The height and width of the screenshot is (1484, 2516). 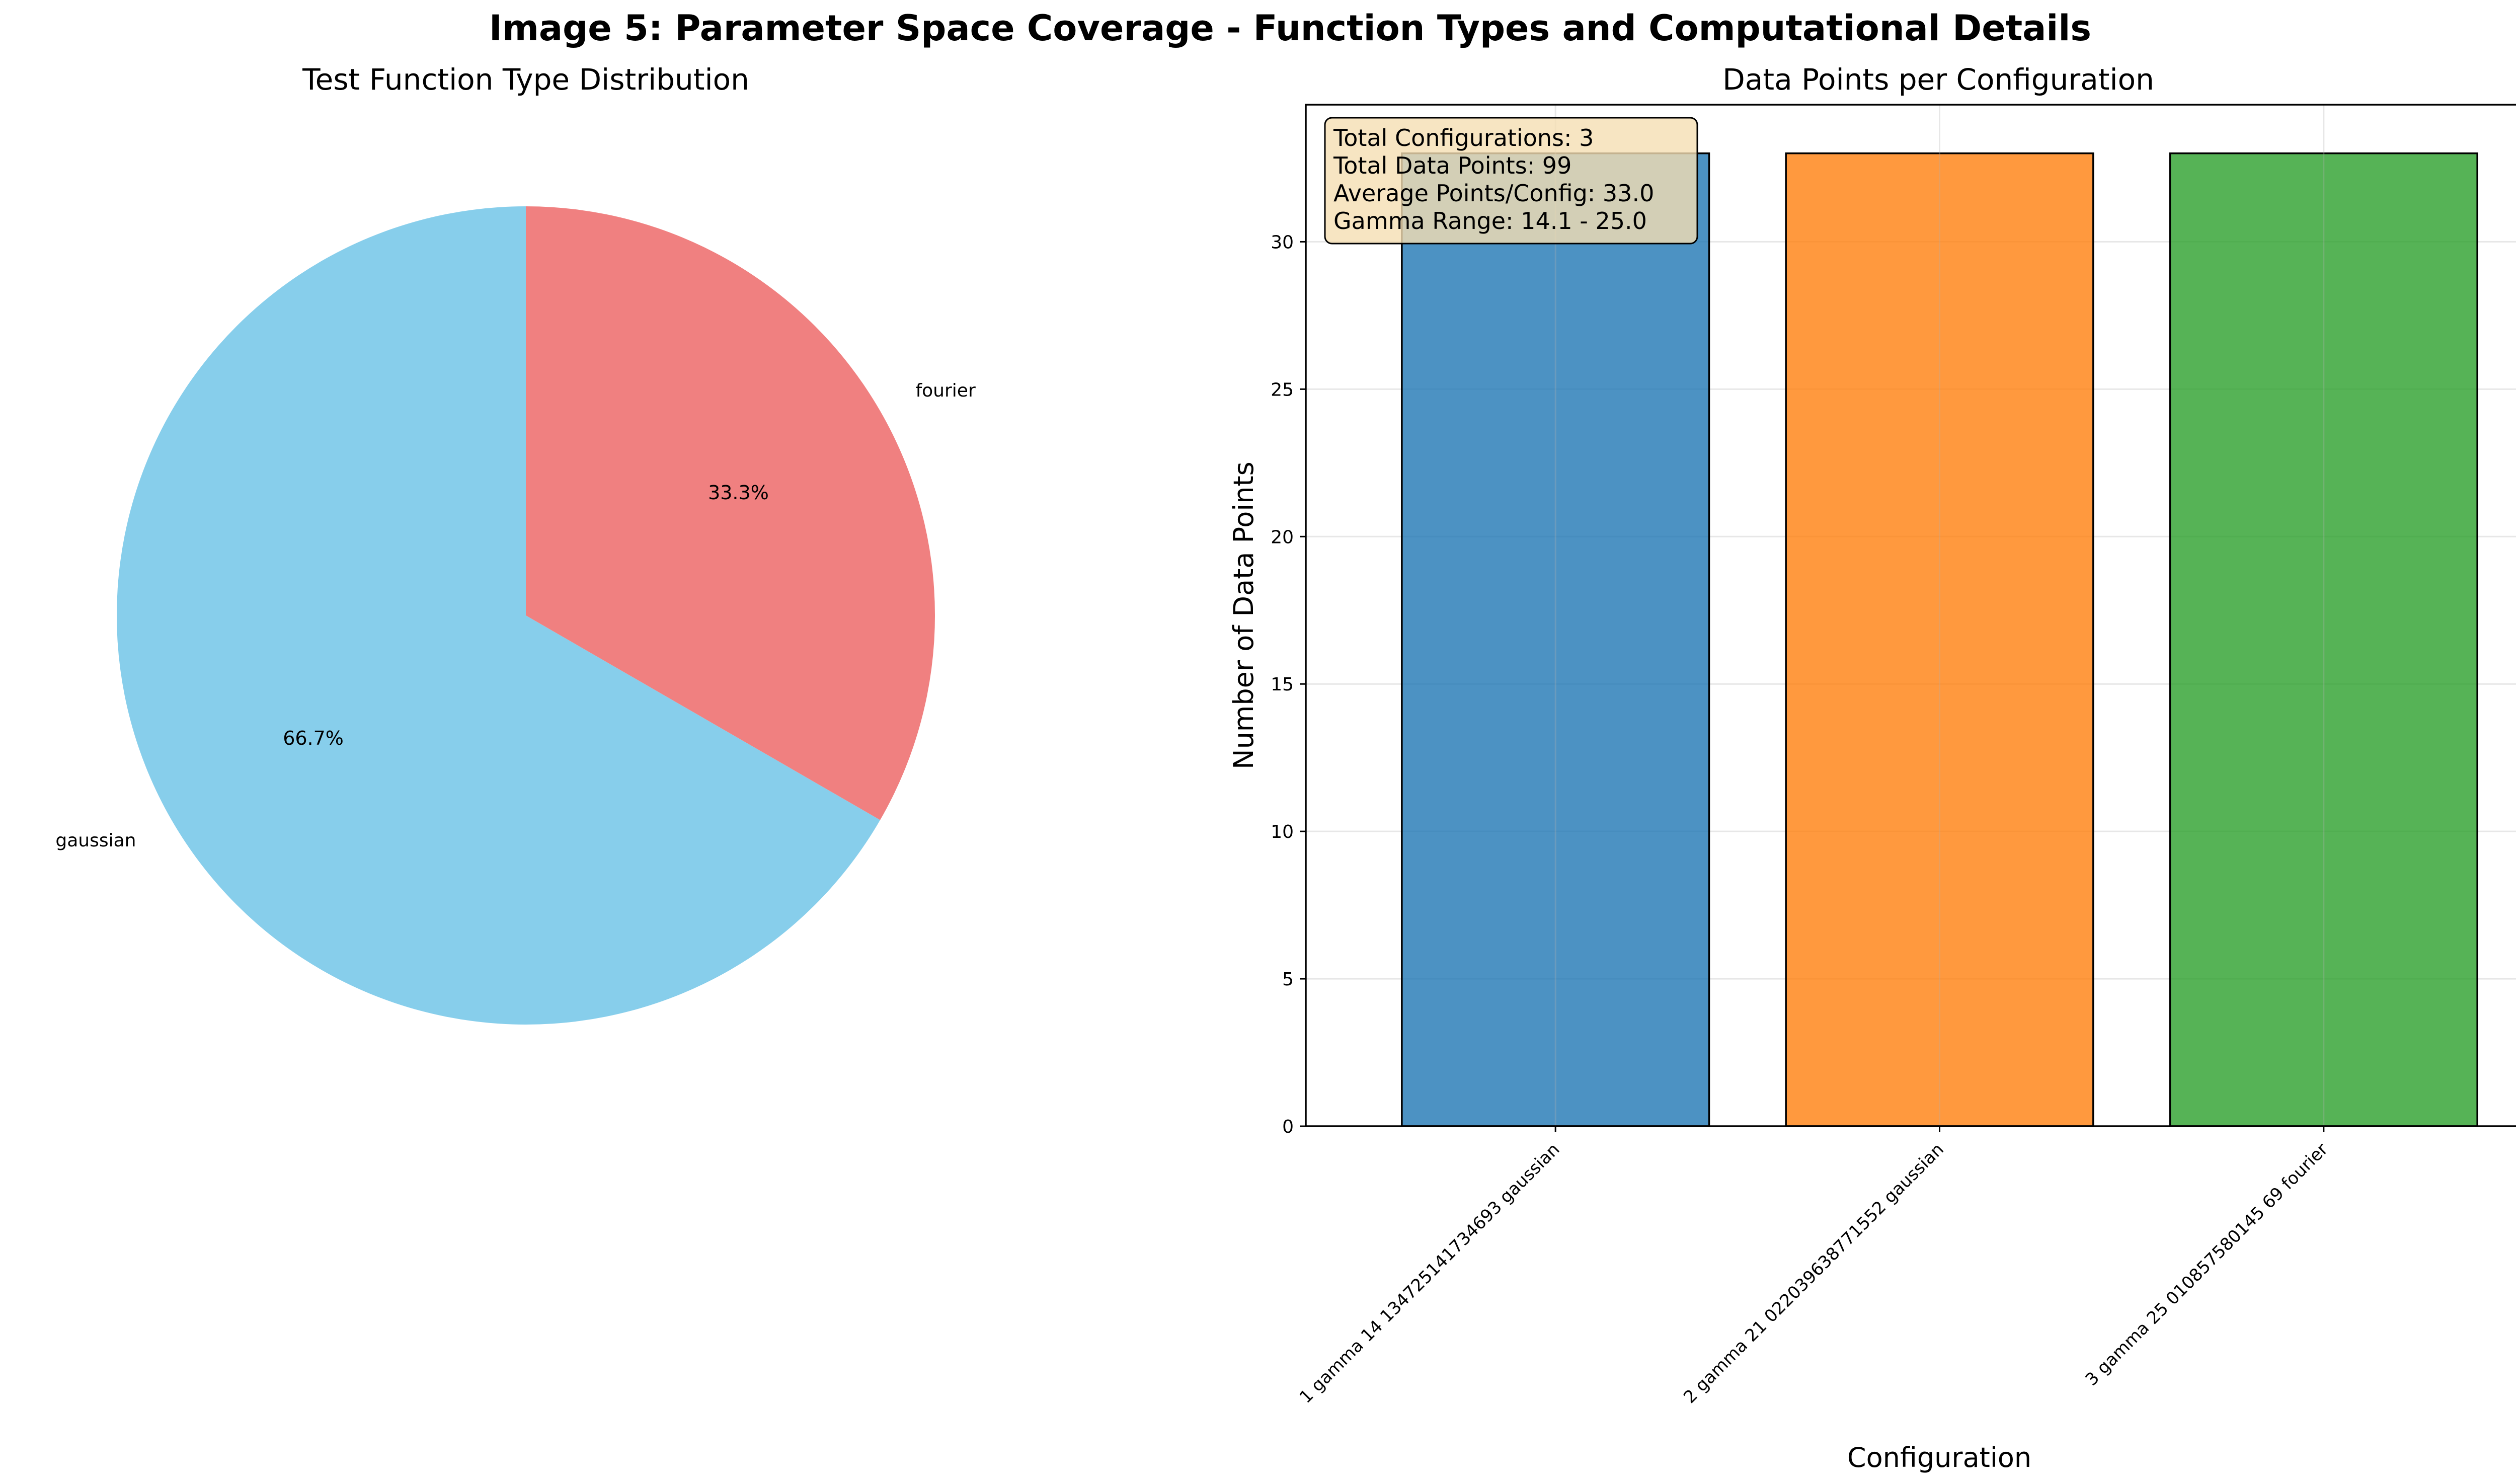 I want to click on y-tick-label: 20, so click(x=1282, y=537).